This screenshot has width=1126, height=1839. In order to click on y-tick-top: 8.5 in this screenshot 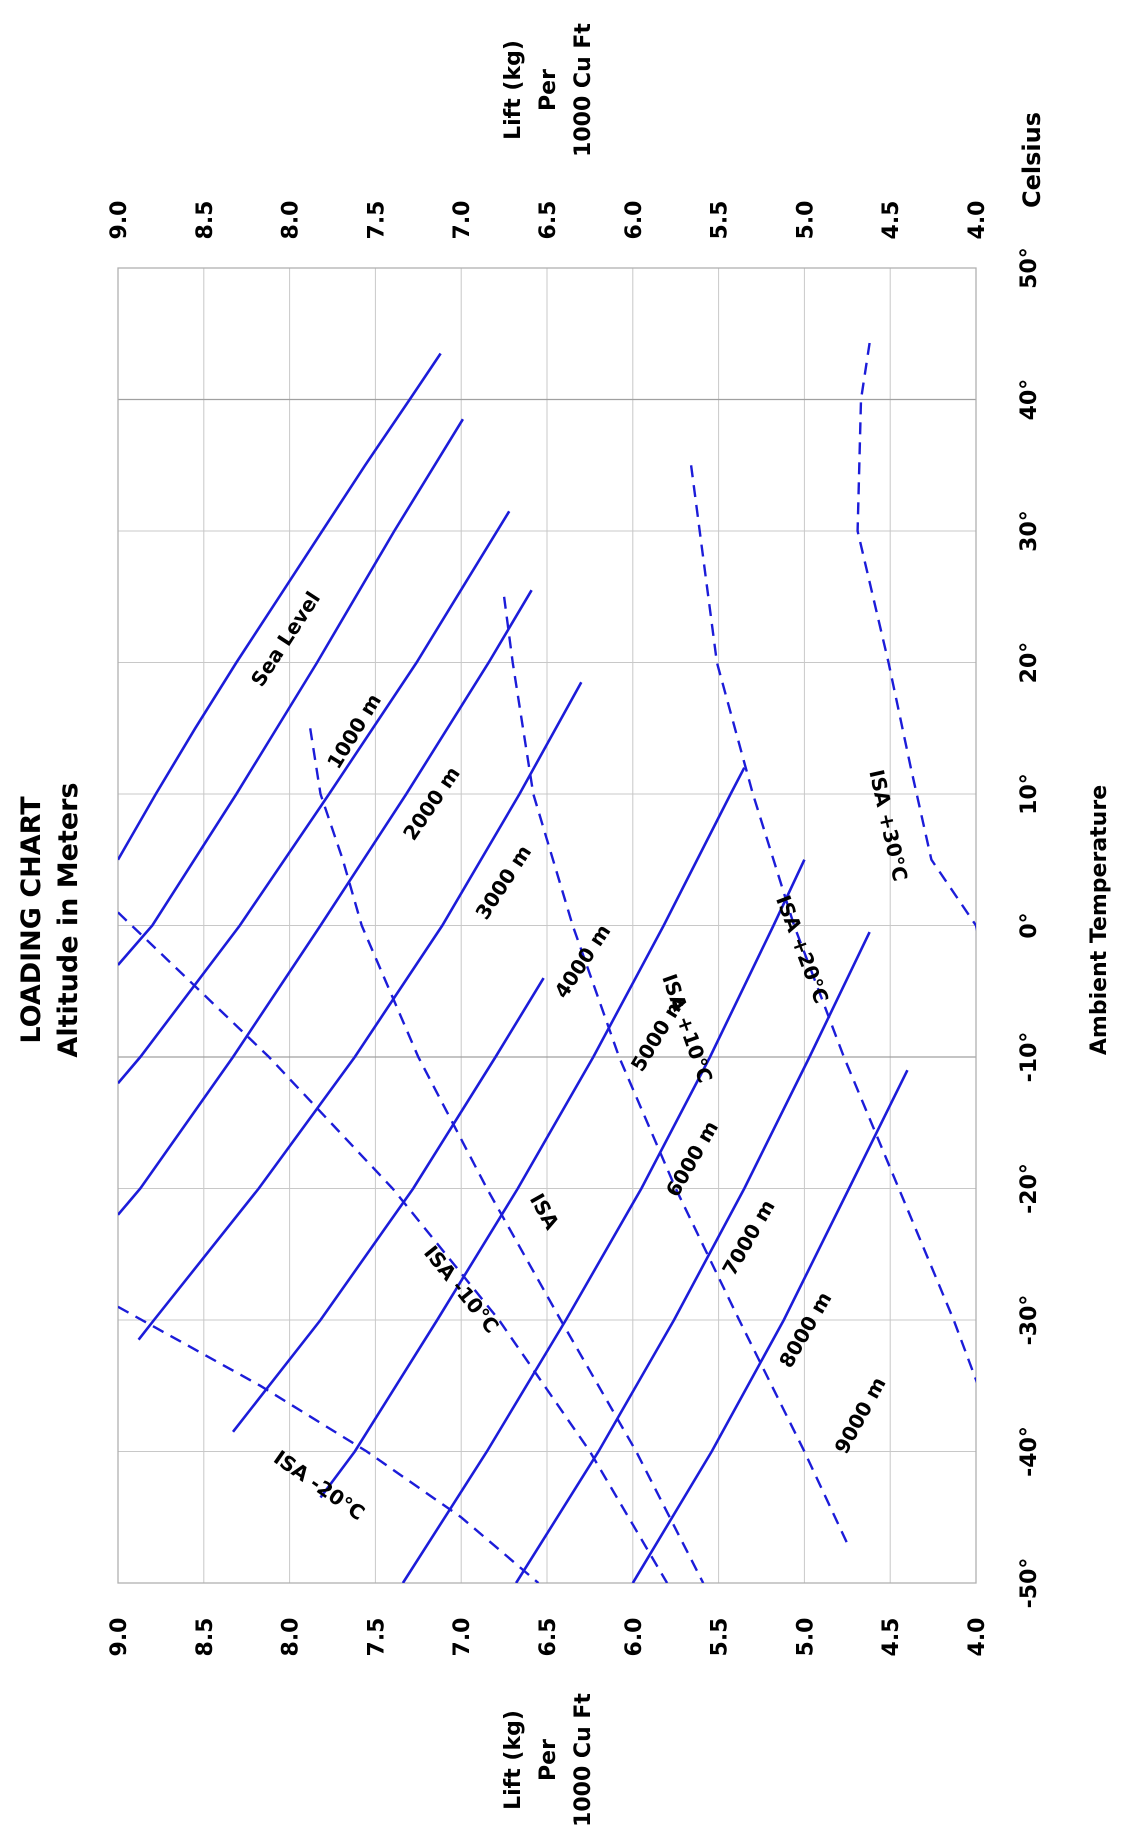, I will do `click(205, 220)`.